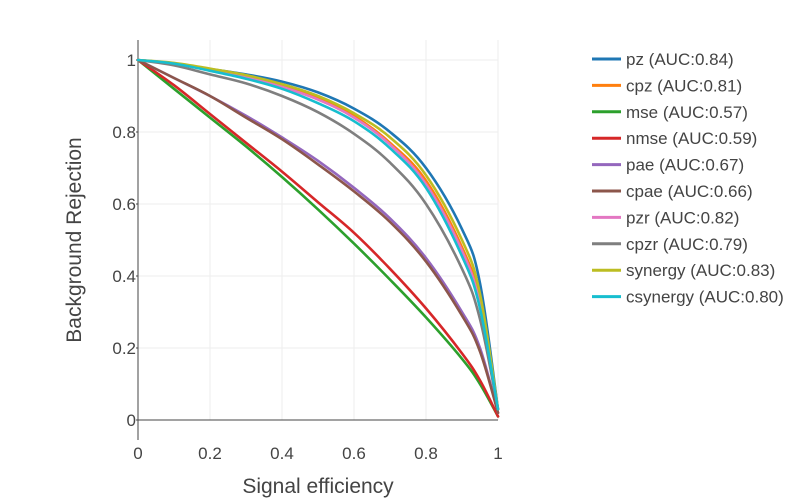 The image size is (800, 500). I want to click on y-tick-label: 0.4, so click(124, 276).